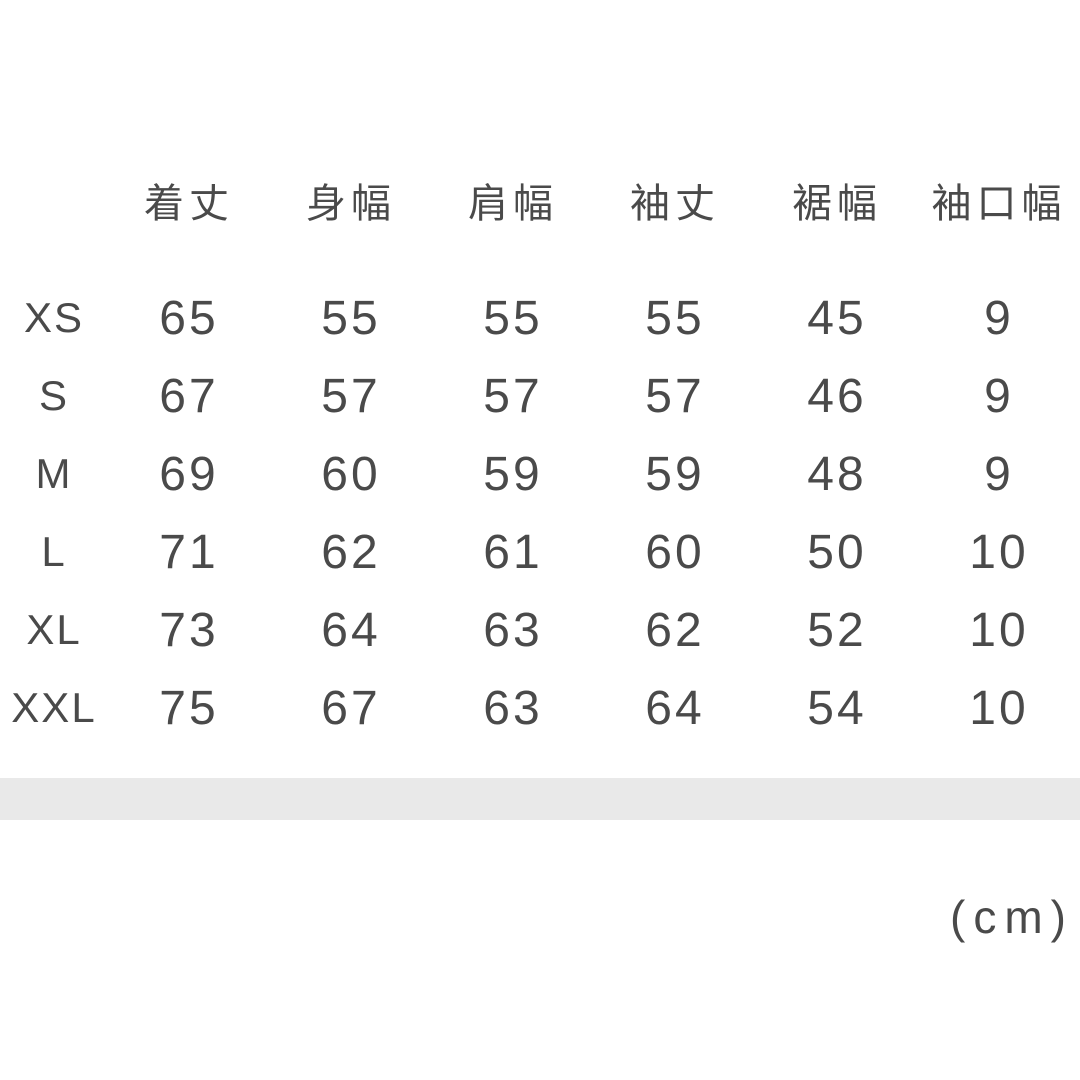 Image resolution: width=1080 pixels, height=1080 pixels. I want to click on measurement-value: 69, so click(189, 474).